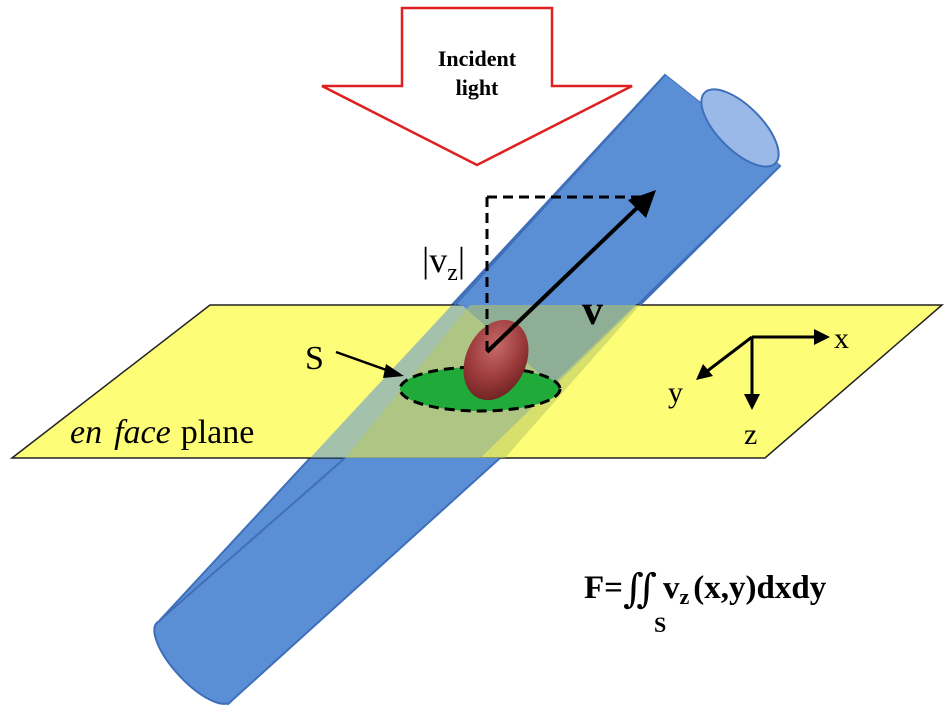 The height and width of the screenshot is (711, 944). I want to click on velocity-vector, so click(563, 278).